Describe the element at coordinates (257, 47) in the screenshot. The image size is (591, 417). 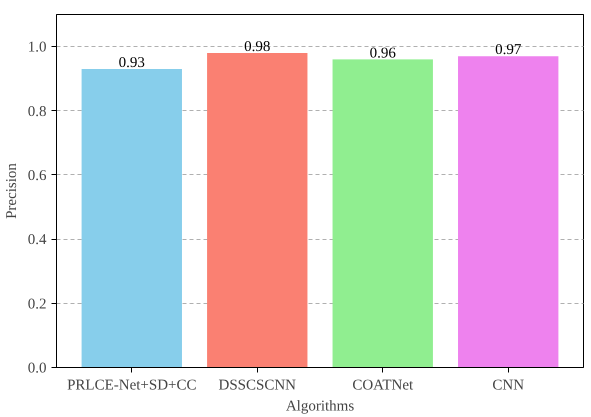
I see `data-label: 0.98` at that location.